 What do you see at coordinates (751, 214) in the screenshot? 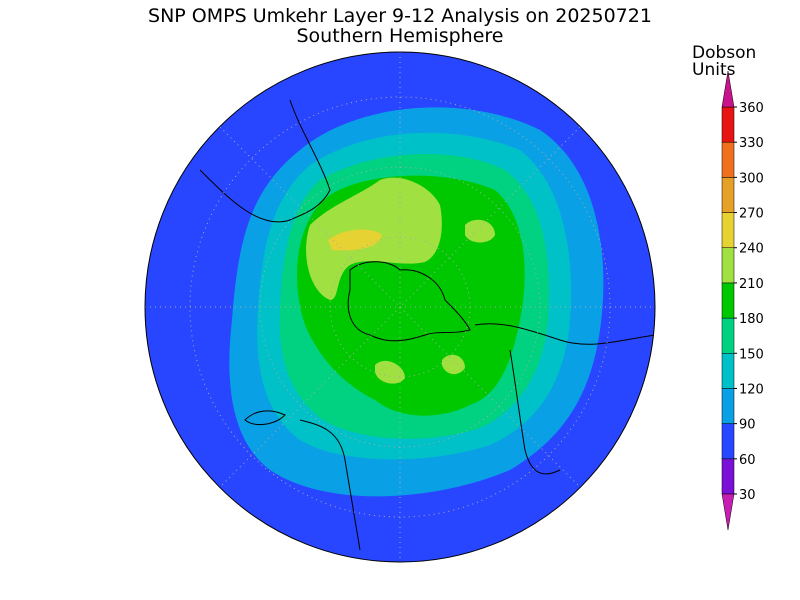
I see `colorbar-tick-label: 270` at bounding box center [751, 214].